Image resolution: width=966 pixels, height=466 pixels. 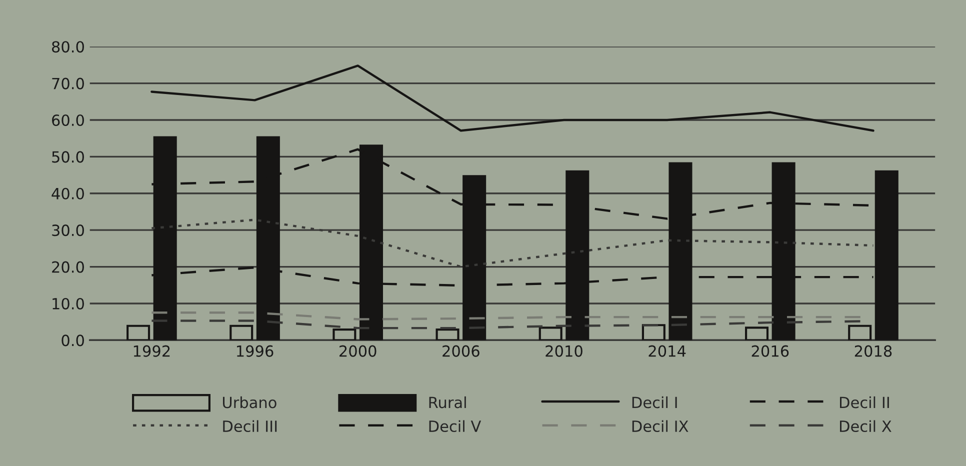 I want to click on y-tick-label: 20.0, so click(x=68, y=267).